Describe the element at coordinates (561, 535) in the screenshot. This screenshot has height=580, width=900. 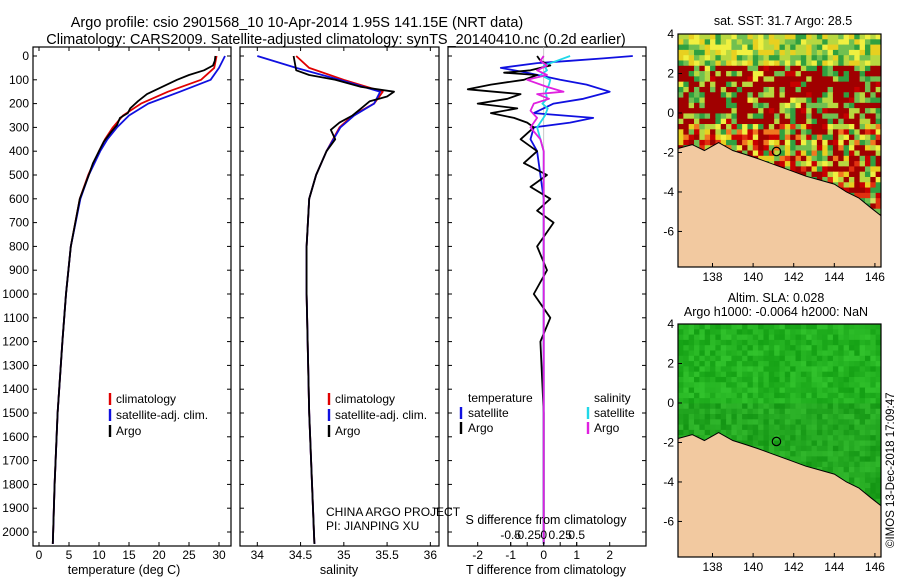
I see `s-tick-label: 0.25` at that location.